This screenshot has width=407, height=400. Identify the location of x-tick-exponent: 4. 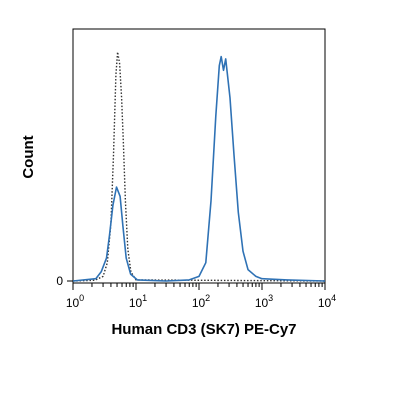
(333, 298).